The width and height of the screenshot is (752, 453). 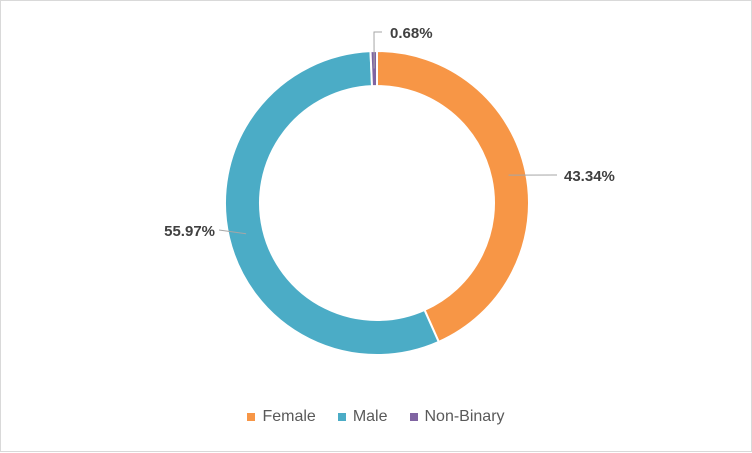 What do you see at coordinates (342, 417) in the screenshot?
I see `legend-swatch-male` at bounding box center [342, 417].